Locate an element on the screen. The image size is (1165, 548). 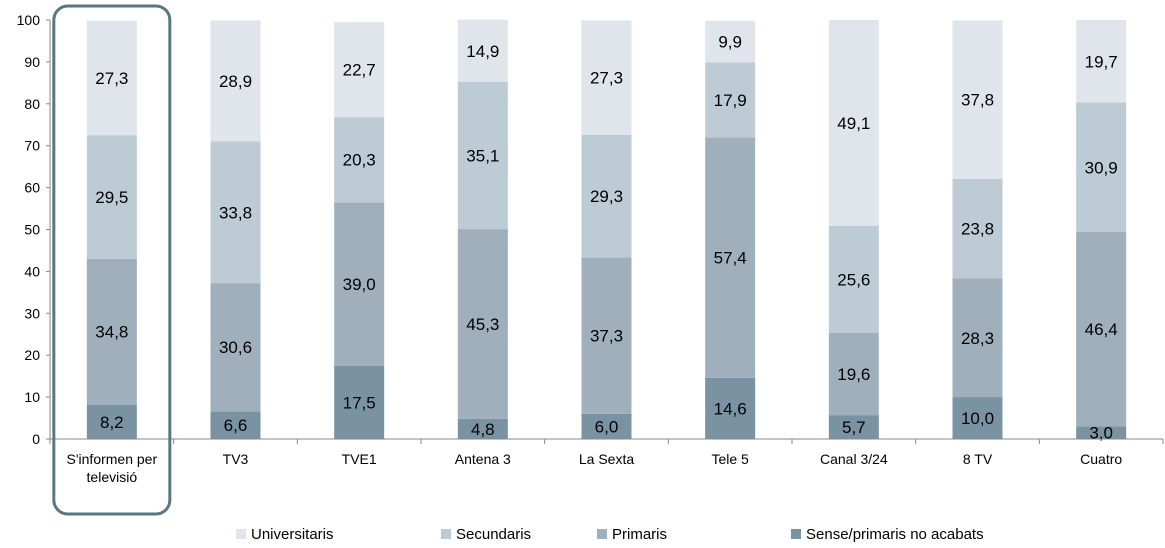
y-tick-label: 20 is located at coordinates (32, 355).